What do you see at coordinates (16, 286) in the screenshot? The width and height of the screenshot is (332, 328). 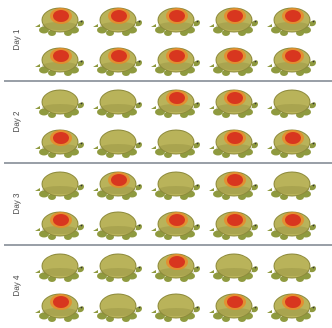 I see `day-label: Day 4` at bounding box center [16, 286].